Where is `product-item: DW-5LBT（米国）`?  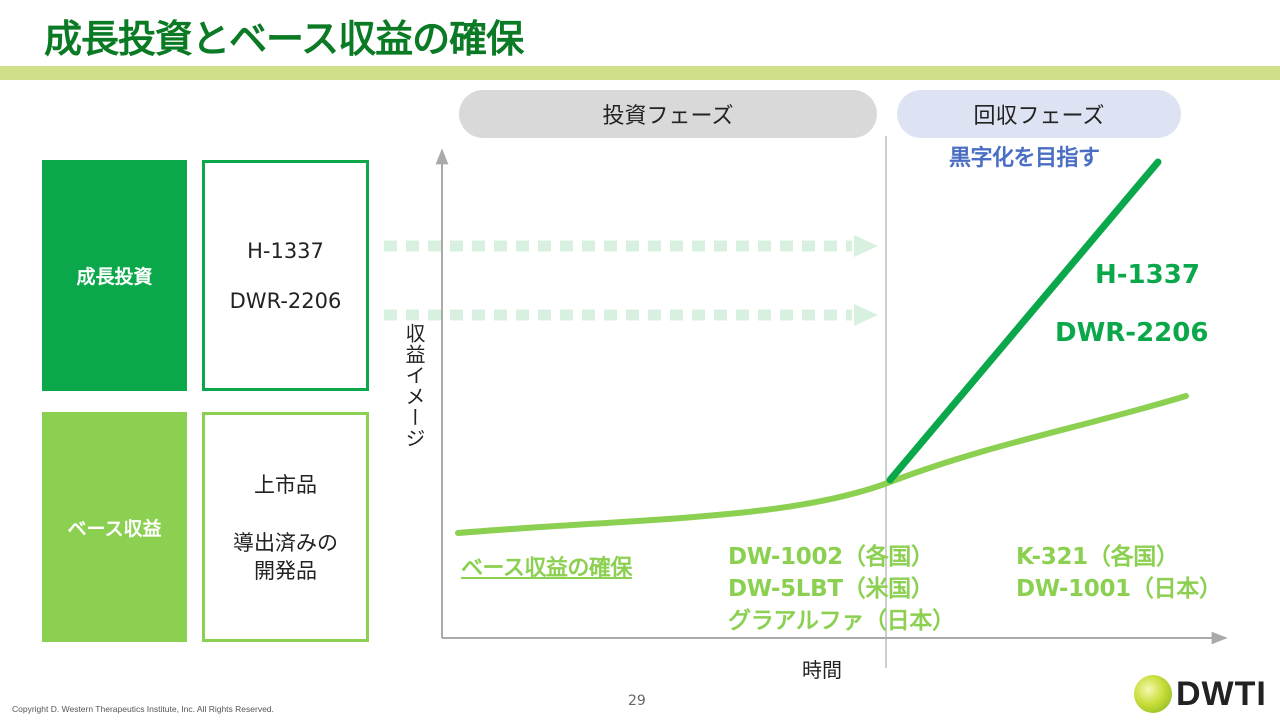 product-item: DW-5LBT（米国） is located at coordinates (831, 589).